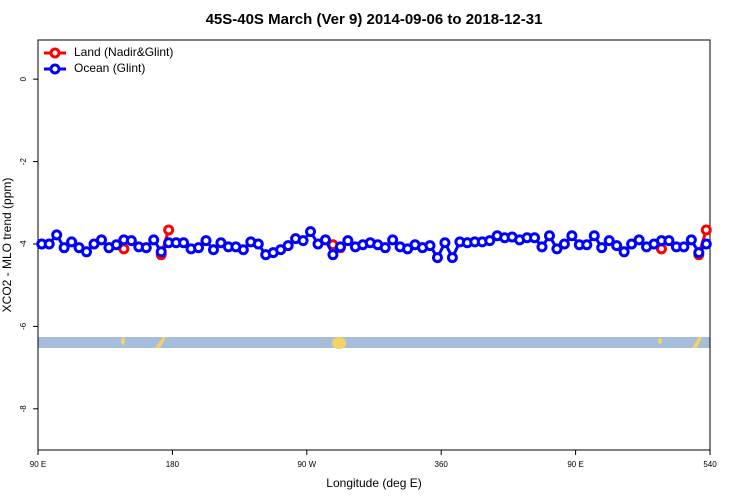 Image resolution: width=750 pixels, height=500 pixels. I want to click on ocean-strip, so click(374, 342).